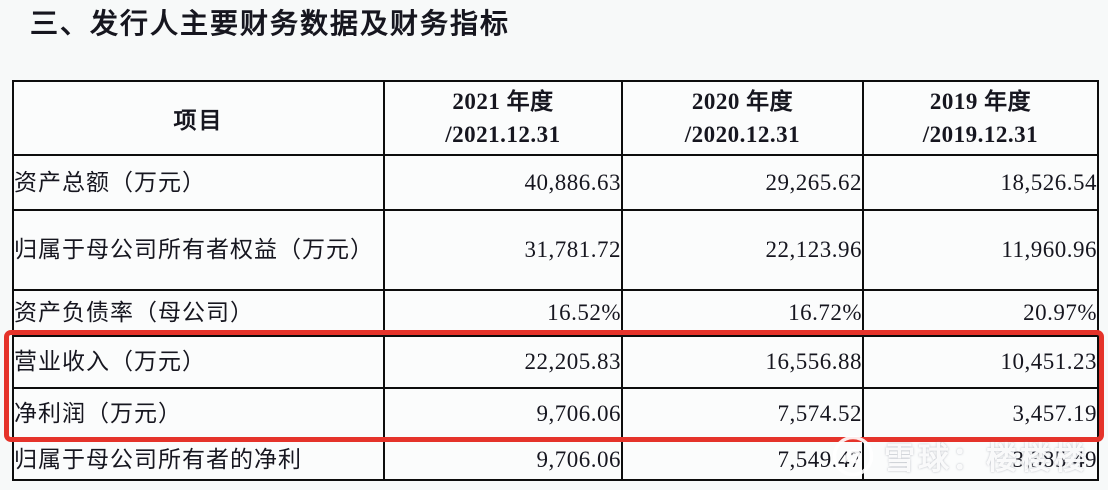  I want to click on cell-value: 10,451.23, so click(980, 362).